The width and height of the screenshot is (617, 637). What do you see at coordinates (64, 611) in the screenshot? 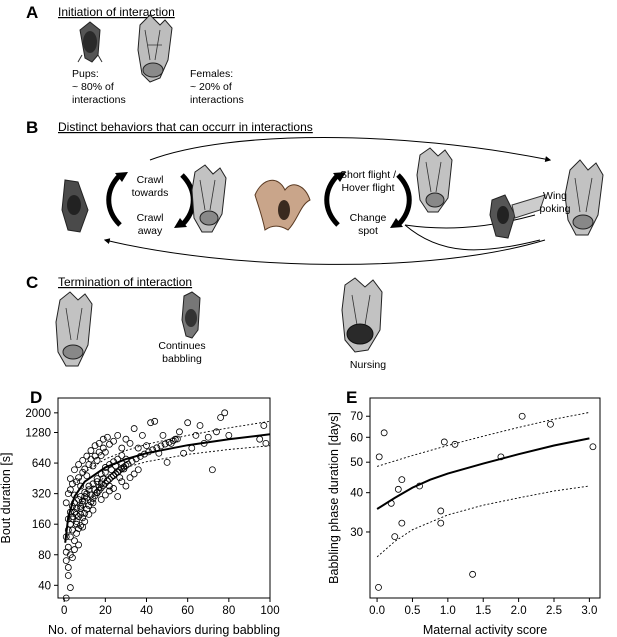
I see `x-tick-label: 0` at bounding box center [64, 611].